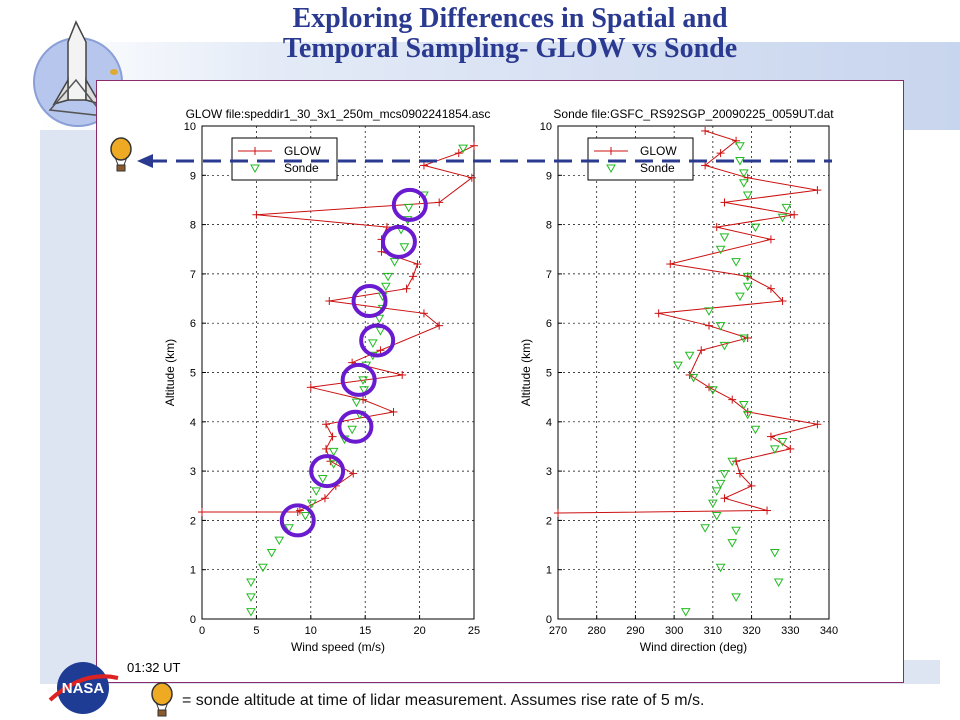 This screenshot has width=960, height=720. What do you see at coordinates (751, 631) in the screenshot?
I see `chart2-x-tick-label: 320` at bounding box center [751, 631].